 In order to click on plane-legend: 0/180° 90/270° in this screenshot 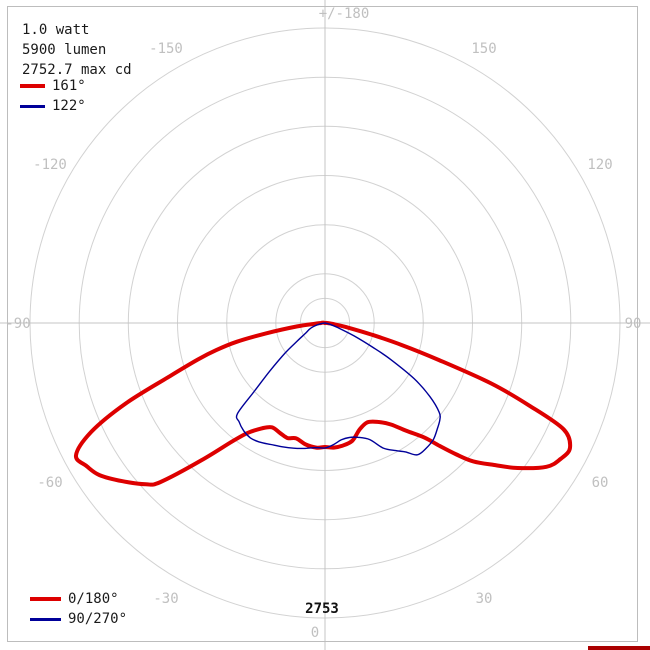, I will do `click(78, 609)`.